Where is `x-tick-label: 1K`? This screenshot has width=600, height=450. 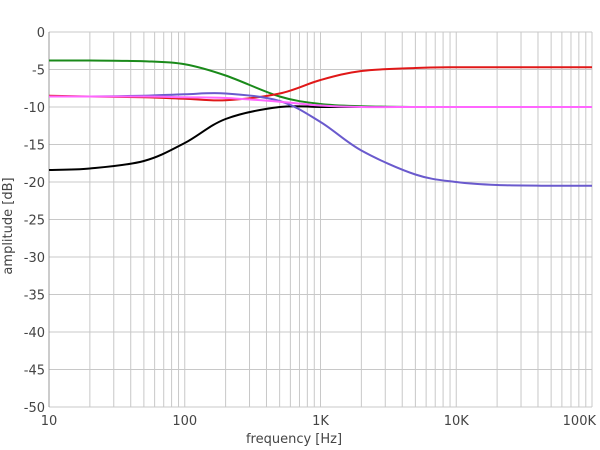 x-tick-label: 1K is located at coordinates (320, 421).